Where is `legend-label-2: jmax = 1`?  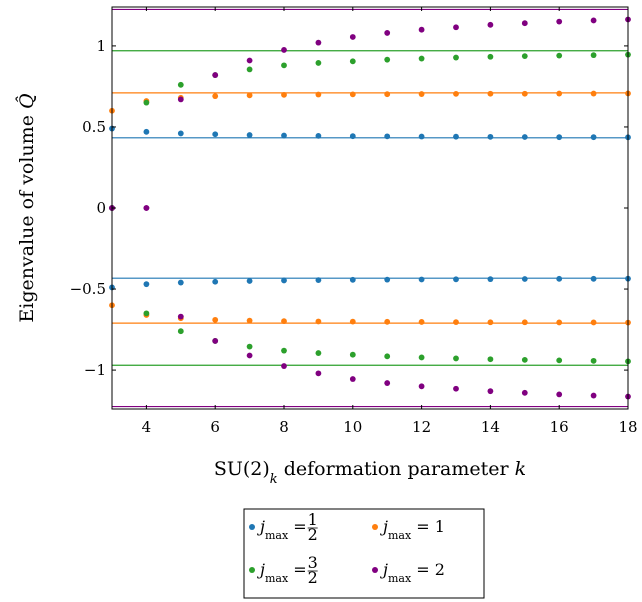 legend-label-2: jmax = 1 is located at coordinates (412, 529).